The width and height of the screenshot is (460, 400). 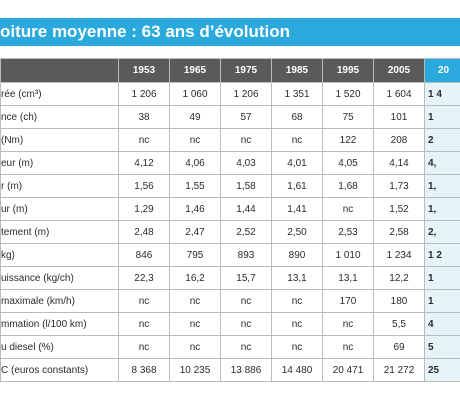 What do you see at coordinates (442, 255) in the screenshot?
I see `cell-value-highlight: 1 2` at bounding box center [442, 255].